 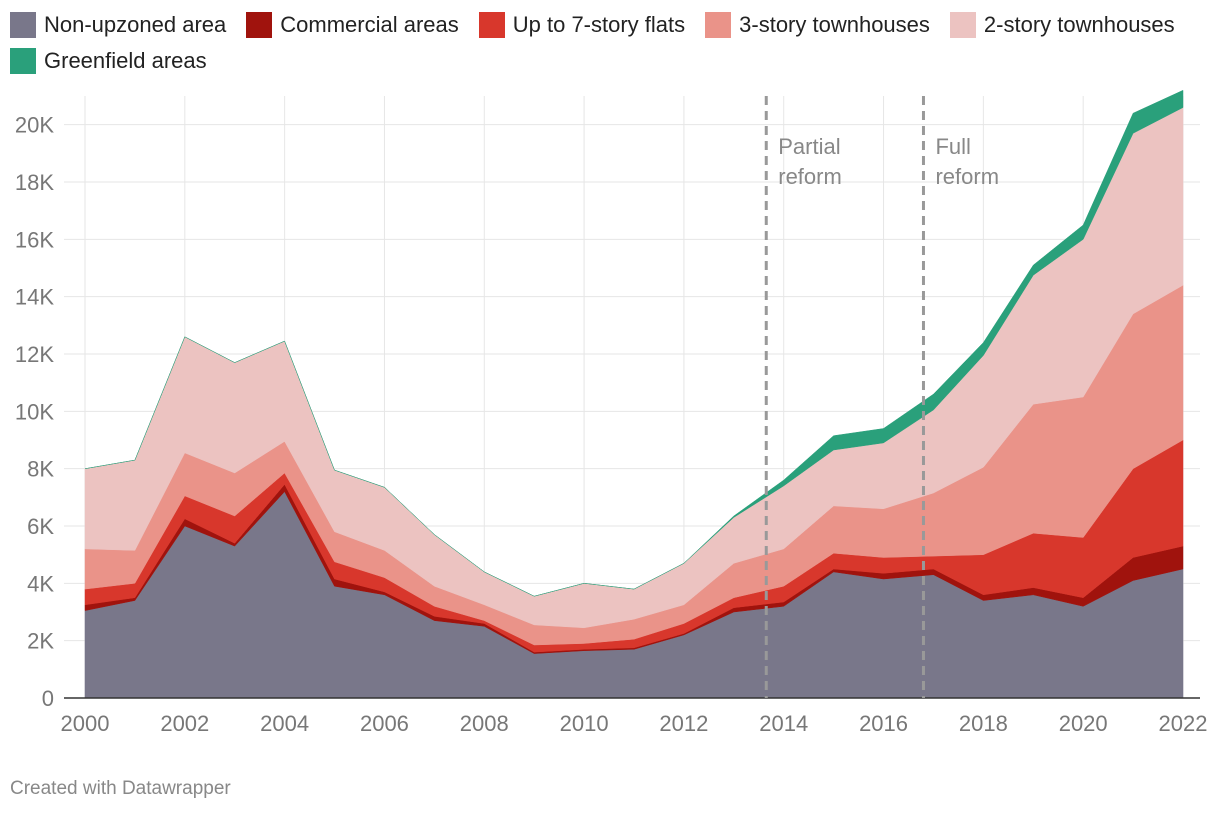 I want to click on legend-item-commercial: Commercial areas, so click(x=352, y=25).